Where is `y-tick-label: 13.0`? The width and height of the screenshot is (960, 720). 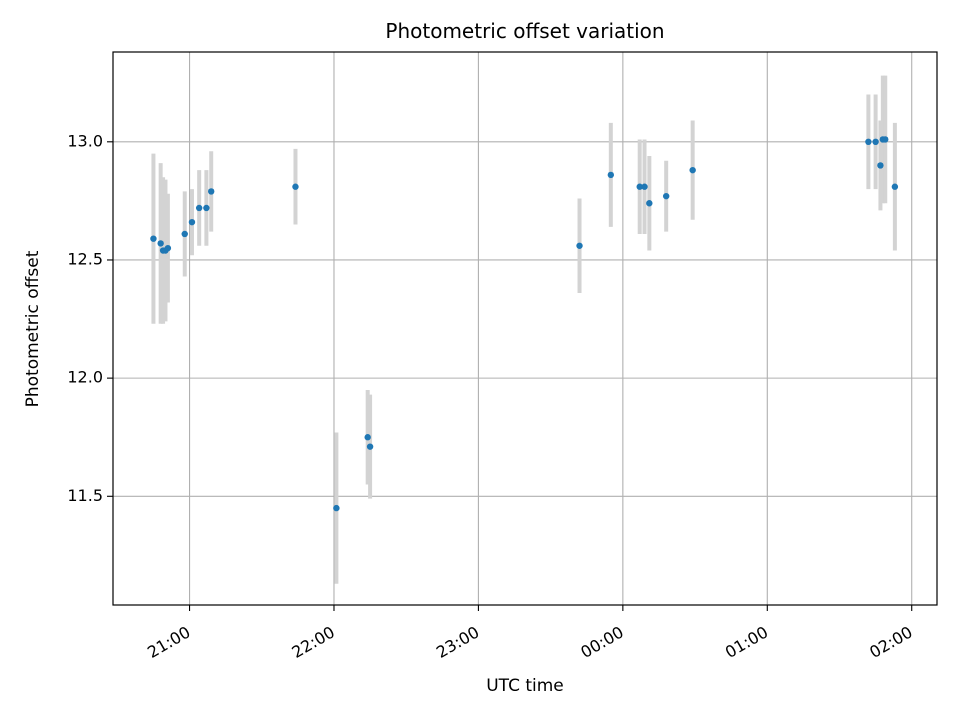 y-tick-label: 13.0 is located at coordinates (85, 140).